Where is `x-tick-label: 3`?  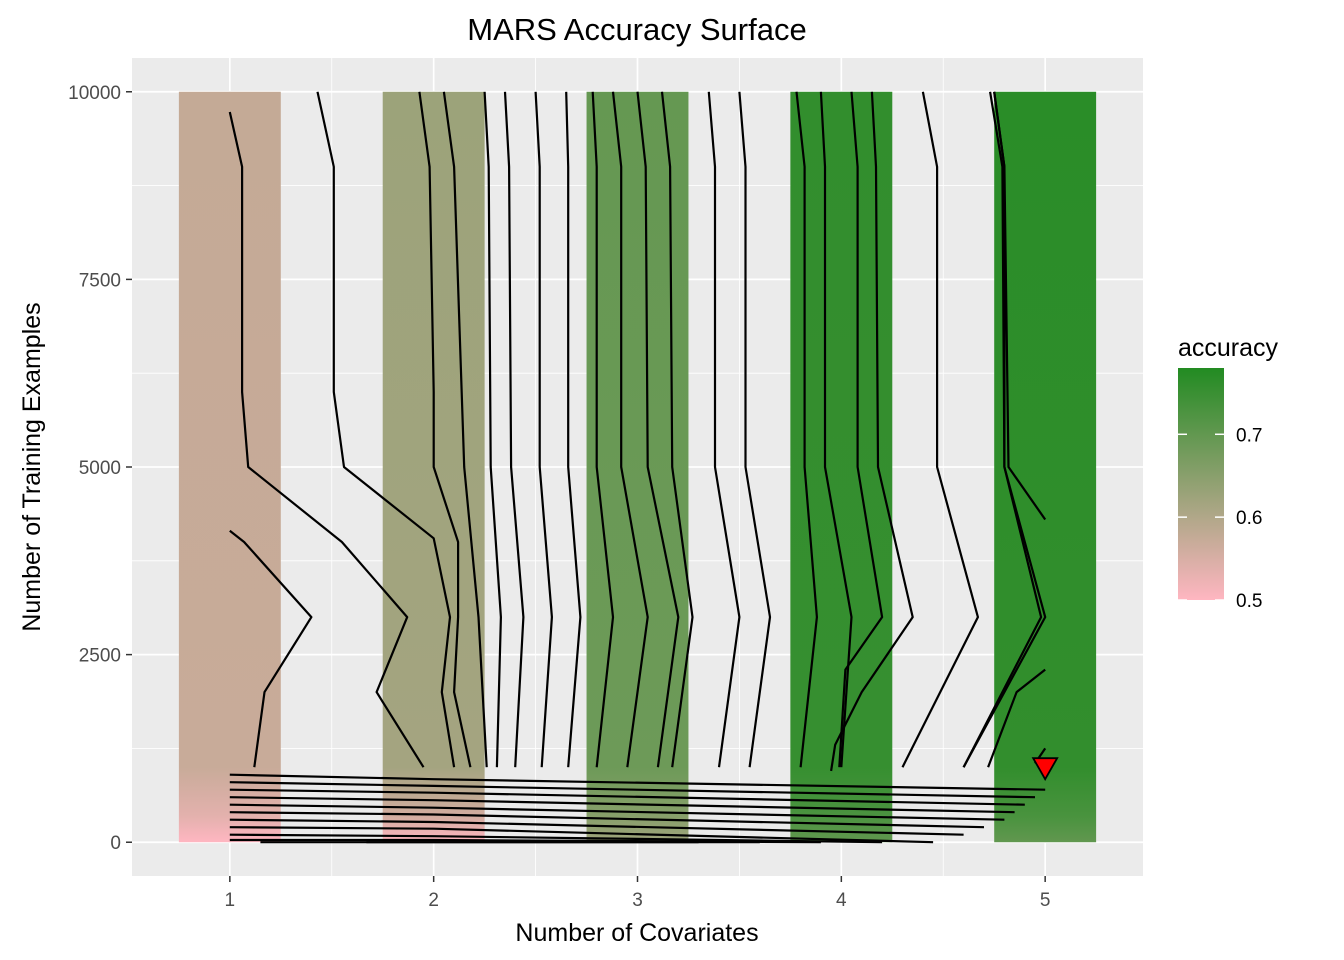 x-tick-label: 3 is located at coordinates (637, 900).